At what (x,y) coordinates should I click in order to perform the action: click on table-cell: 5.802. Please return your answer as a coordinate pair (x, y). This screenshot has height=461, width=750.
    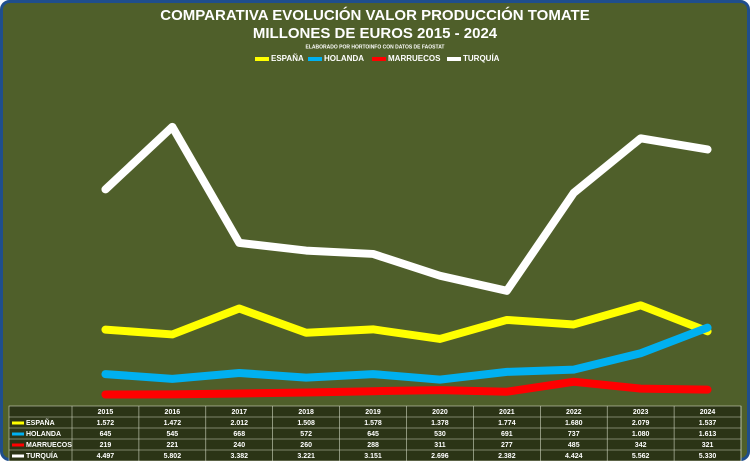
    Looking at the image, I should click on (173, 456).